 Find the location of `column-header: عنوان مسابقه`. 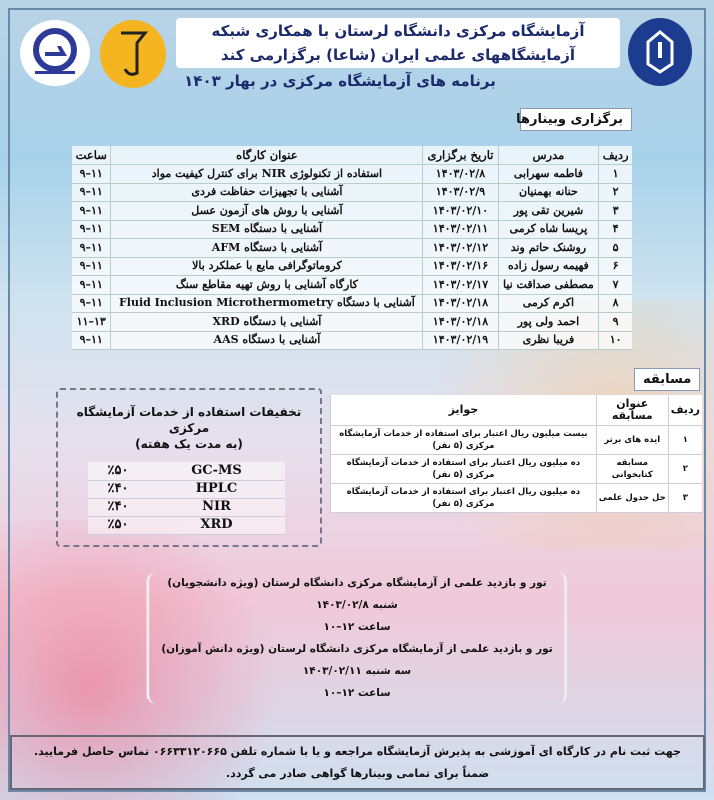

column-header: عنوان مسابقه is located at coordinates (632, 410).